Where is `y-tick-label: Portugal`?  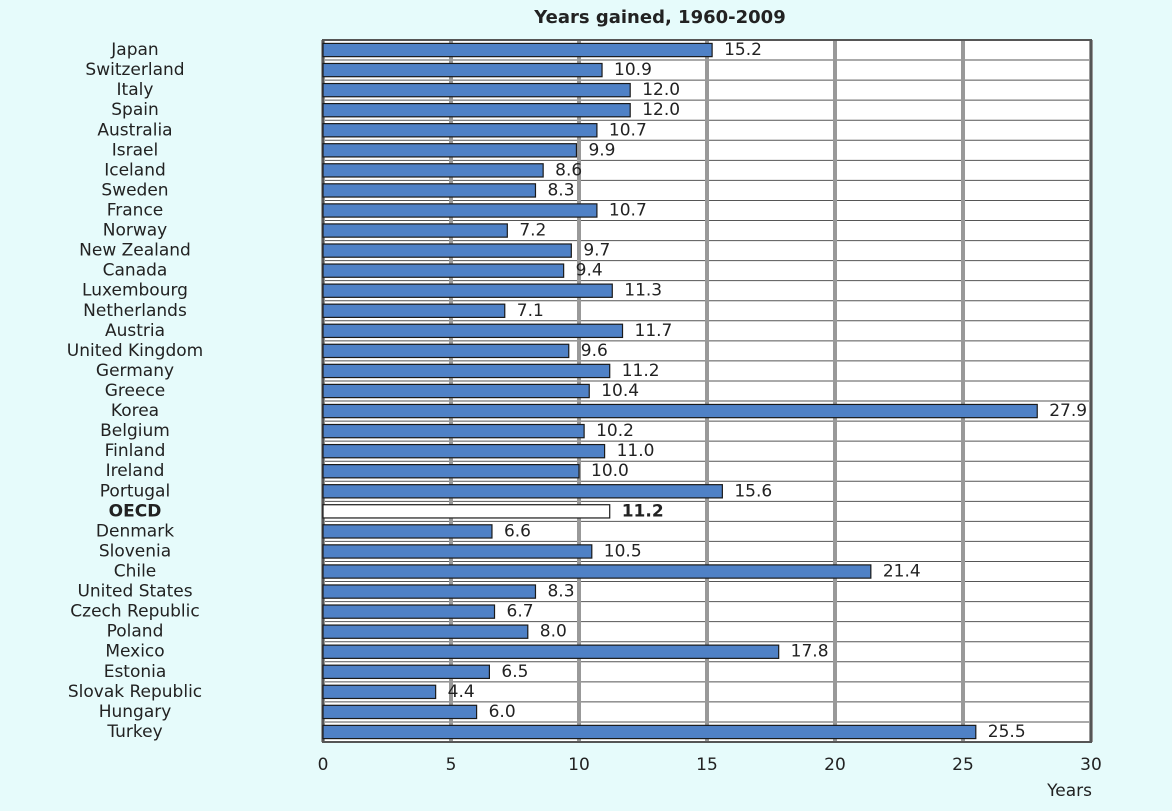 y-tick-label: Portugal is located at coordinates (135, 491).